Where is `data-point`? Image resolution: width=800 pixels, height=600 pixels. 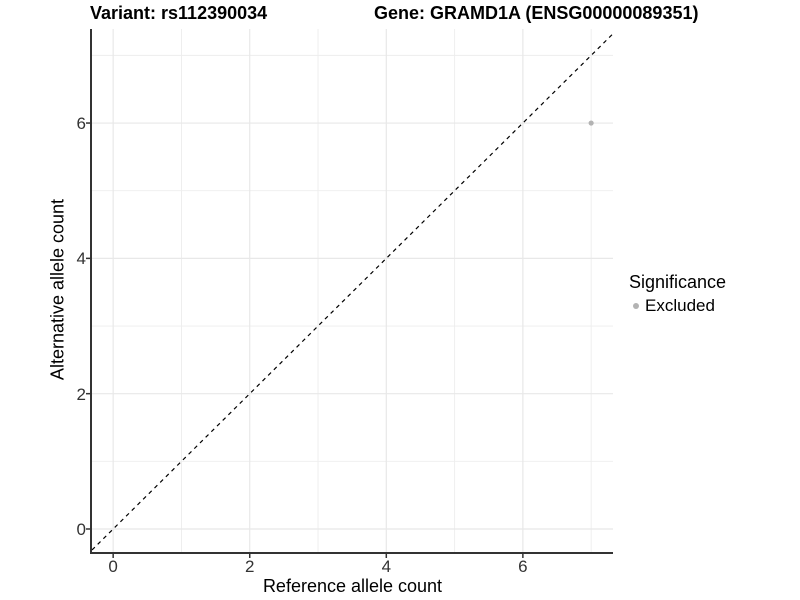 data-point is located at coordinates (591, 123).